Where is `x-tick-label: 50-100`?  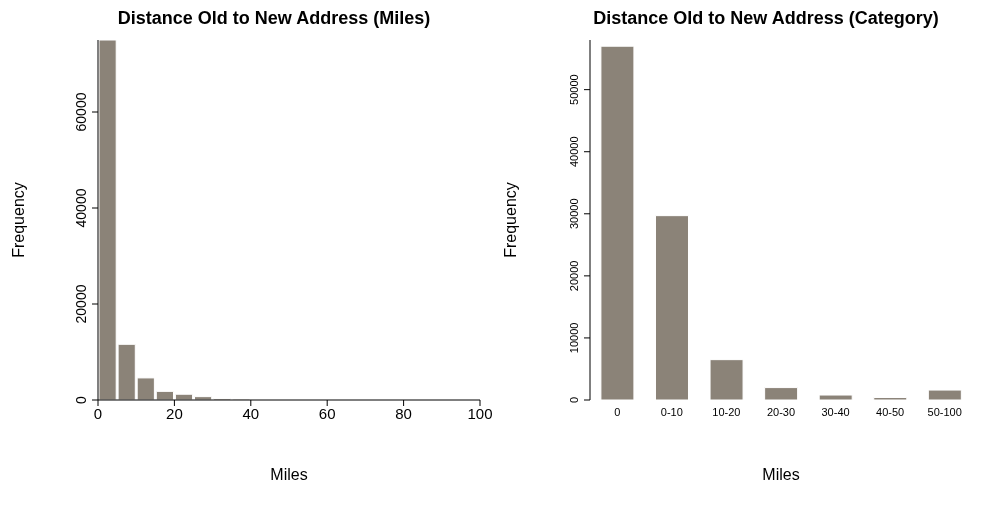 x-tick-label: 50-100 is located at coordinates (944, 411).